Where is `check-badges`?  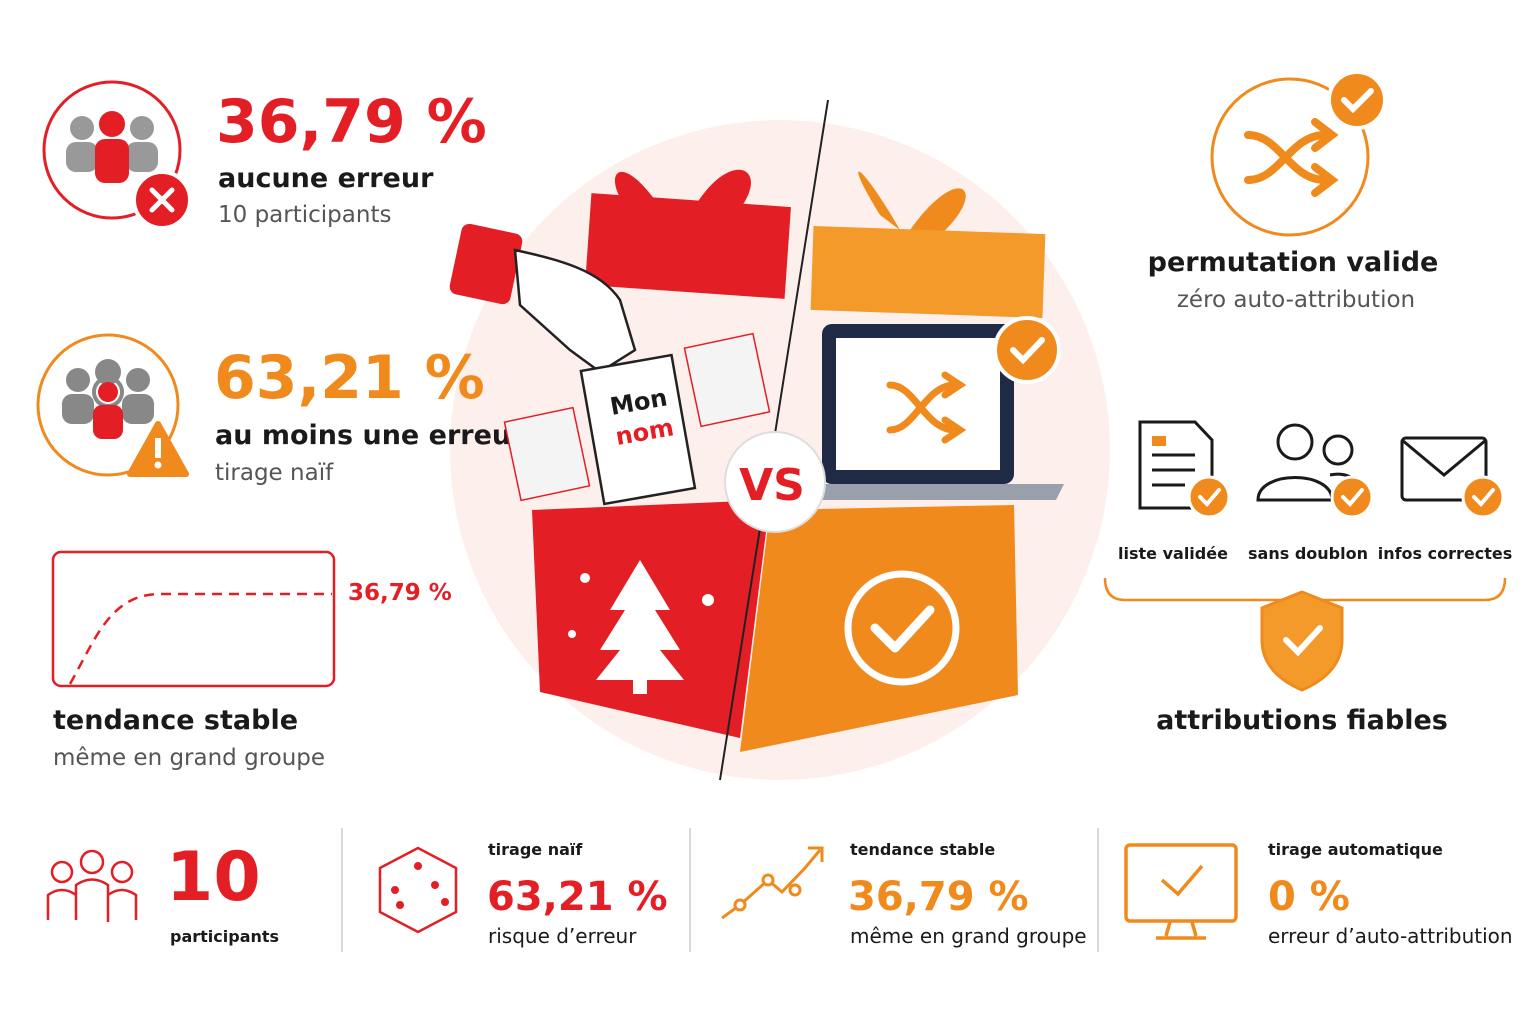
check-badges is located at coordinates (1346, 497).